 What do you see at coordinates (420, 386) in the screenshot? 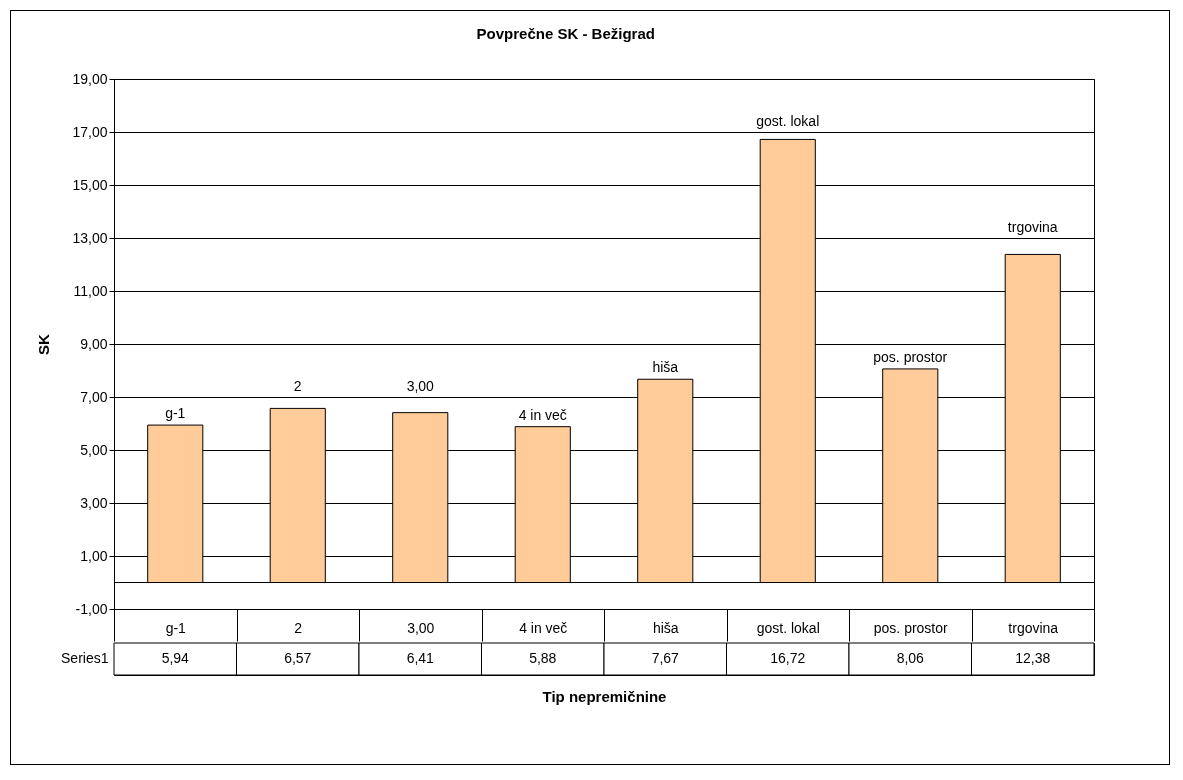
I see `annotation: 3,00` at bounding box center [420, 386].